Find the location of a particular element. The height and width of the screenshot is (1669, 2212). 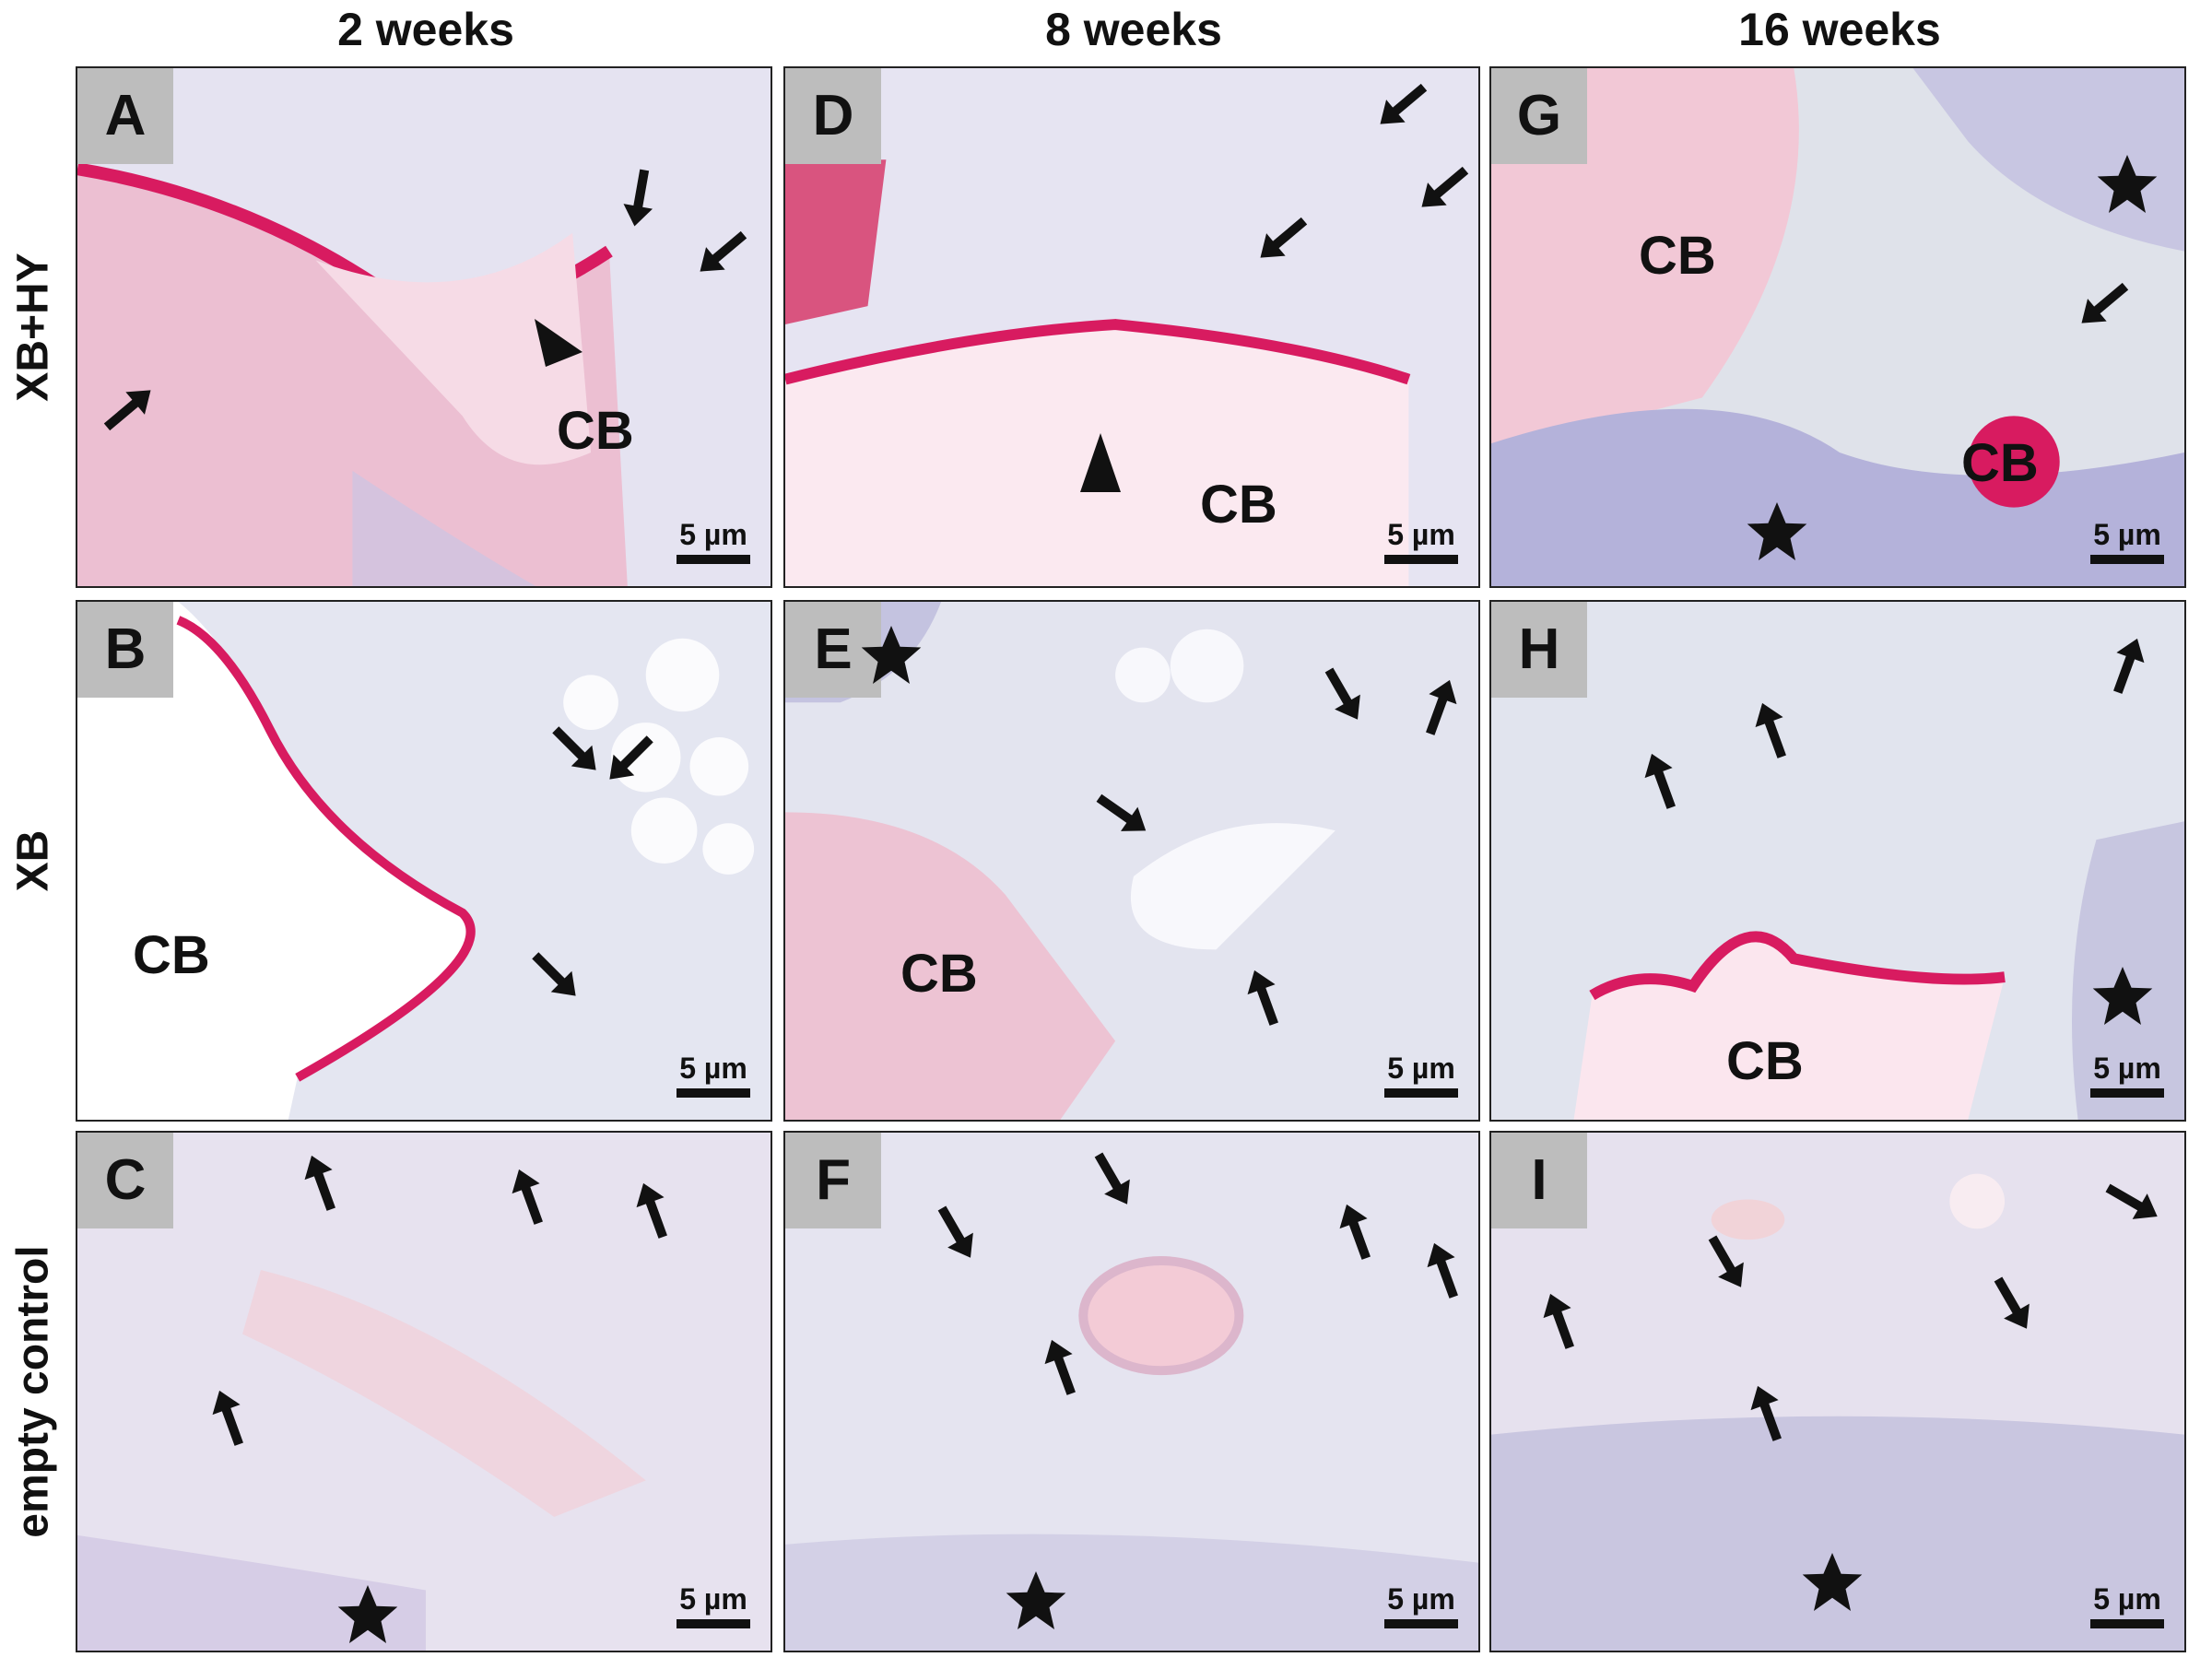

row-header-xb-hy: XB+HY is located at coordinates (33, 327).